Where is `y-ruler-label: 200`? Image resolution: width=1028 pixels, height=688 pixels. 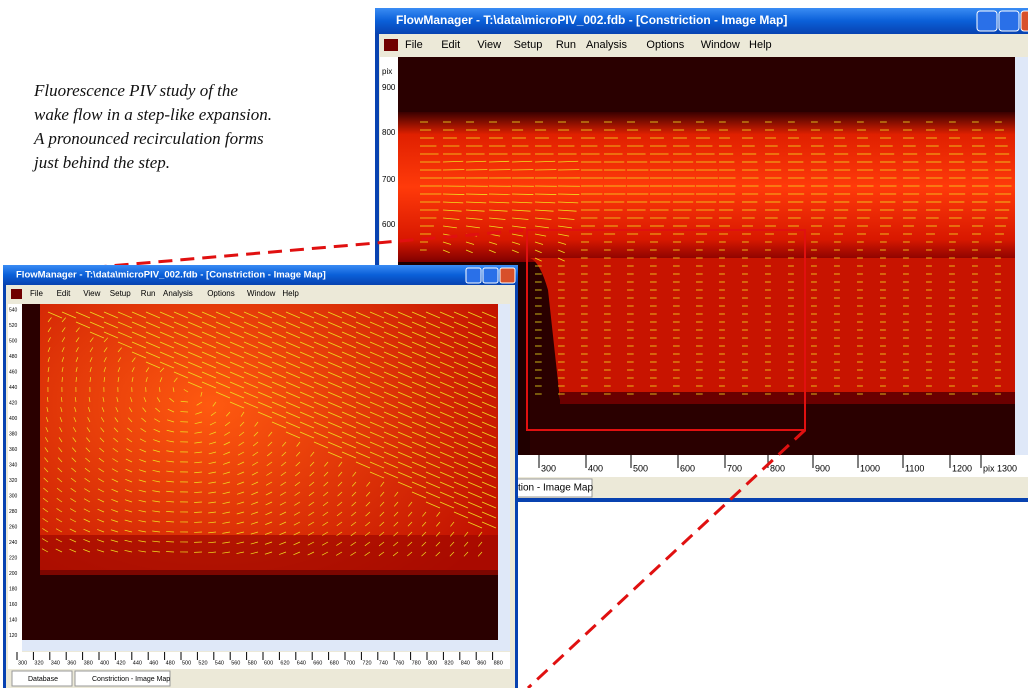 y-ruler-label: 200 is located at coordinates (13, 574).